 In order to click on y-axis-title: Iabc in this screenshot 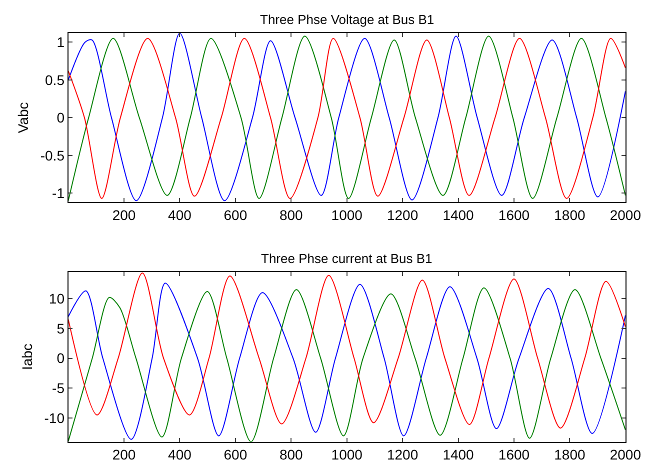, I will do `click(26, 357)`.